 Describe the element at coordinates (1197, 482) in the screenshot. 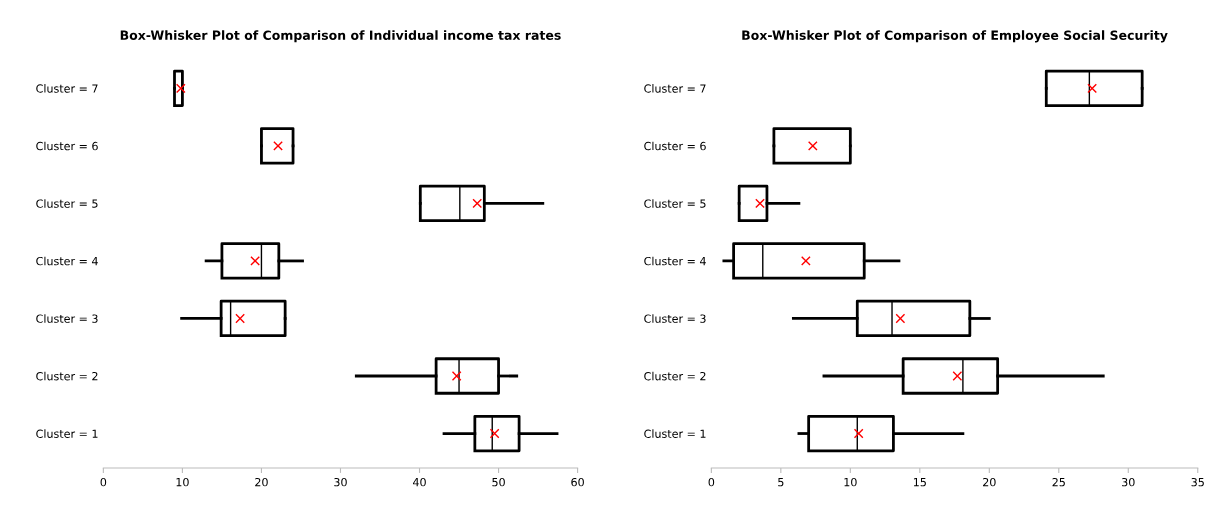

I see `x-tick-label: 35` at that location.